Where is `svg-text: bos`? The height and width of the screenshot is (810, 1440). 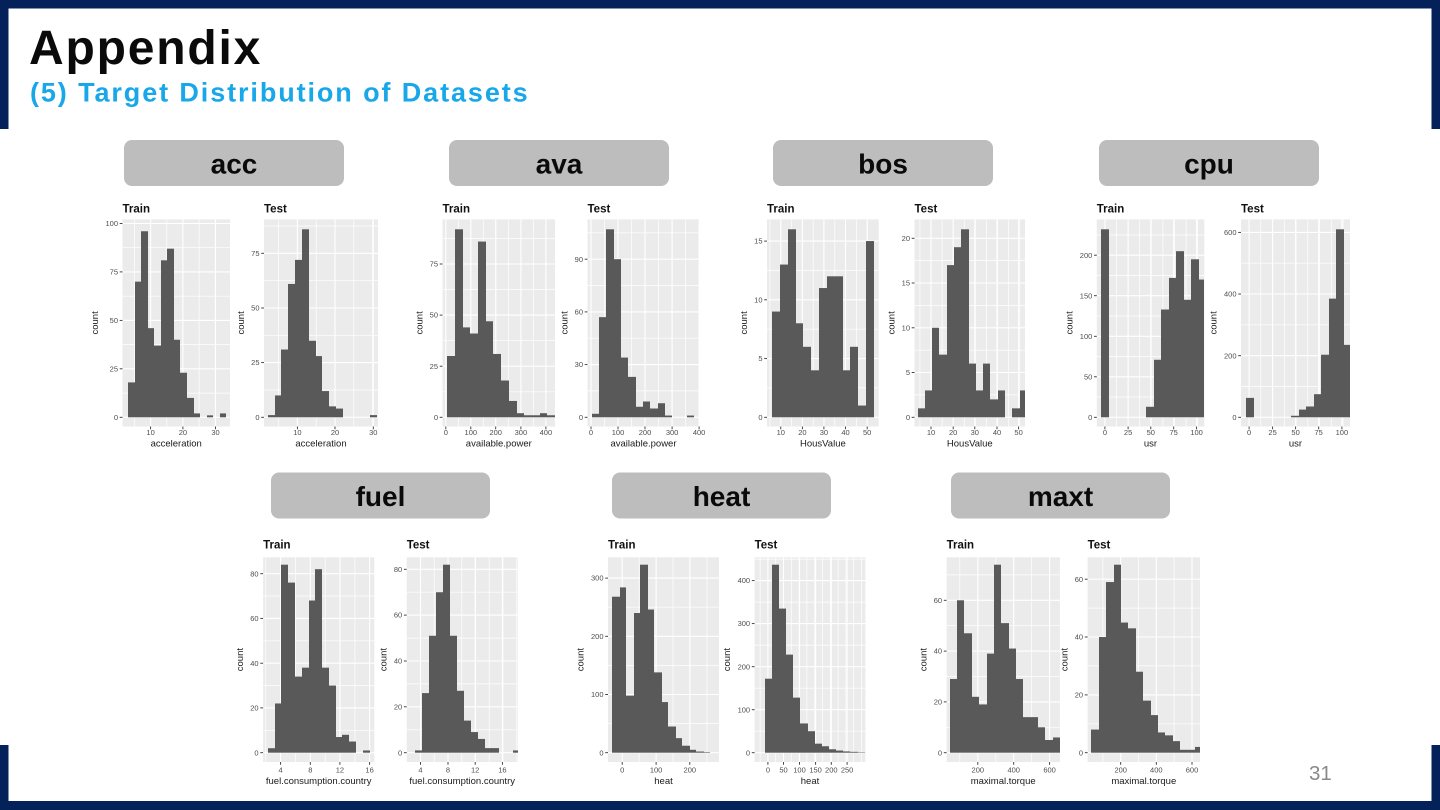 svg-text: bos is located at coordinates (883, 163).